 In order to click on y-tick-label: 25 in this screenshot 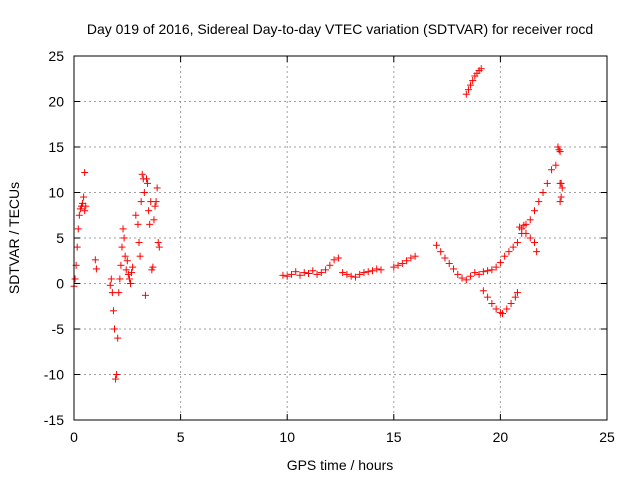, I will do `click(56, 56)`.